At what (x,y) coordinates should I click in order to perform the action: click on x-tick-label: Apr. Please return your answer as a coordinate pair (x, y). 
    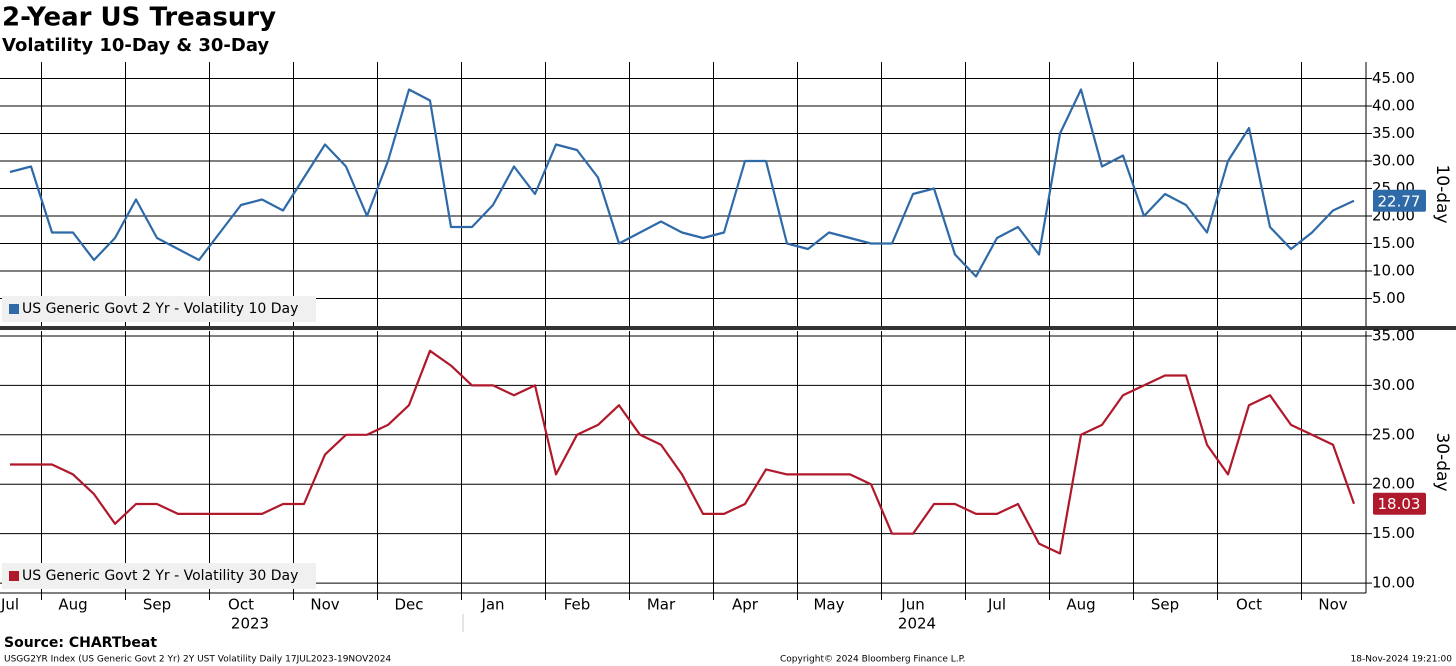
    Looking at the image, I should click on (745, 605).